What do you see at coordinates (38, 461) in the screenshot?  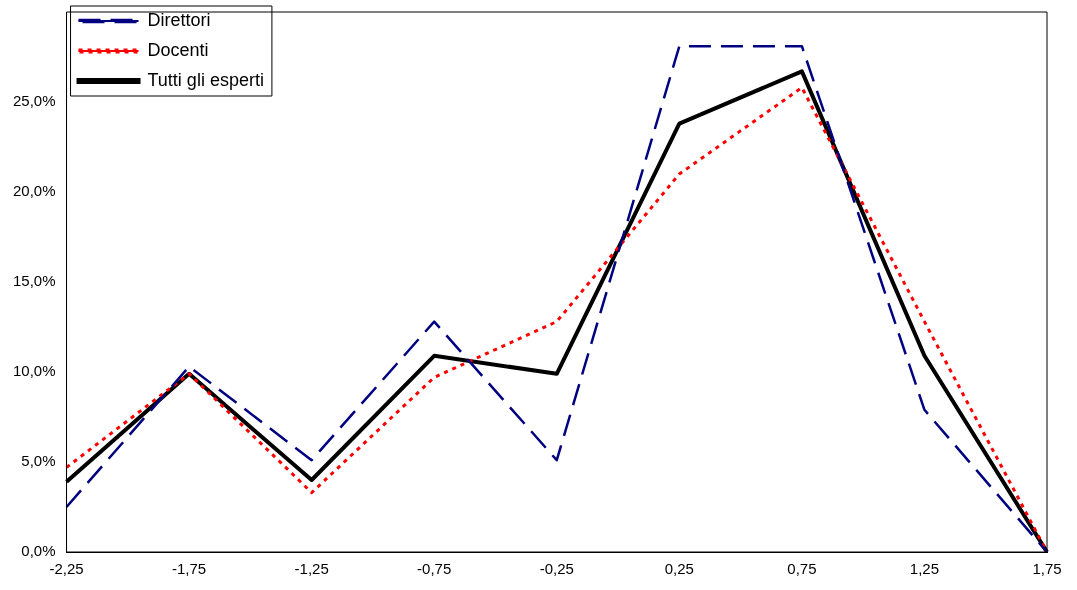 I see `y-tick-label: 5,0%` at bounding box center [38, 461].